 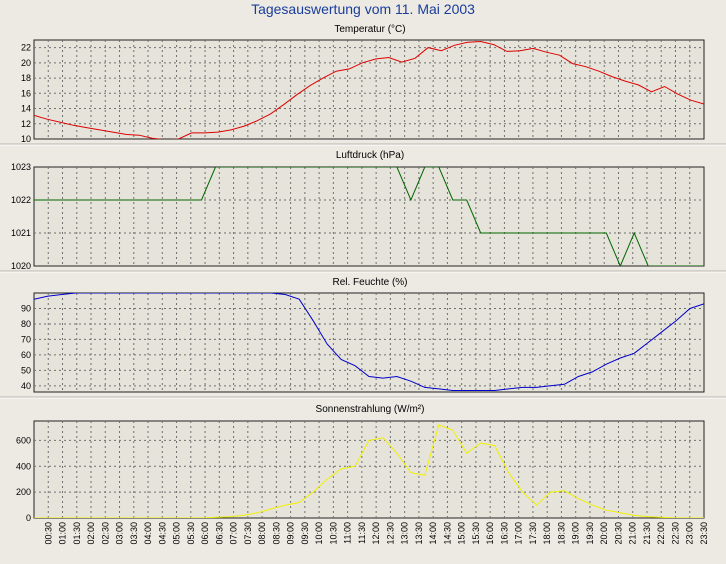 I want to click on x-tick-label: 03:30, so click(x=134, y=533).